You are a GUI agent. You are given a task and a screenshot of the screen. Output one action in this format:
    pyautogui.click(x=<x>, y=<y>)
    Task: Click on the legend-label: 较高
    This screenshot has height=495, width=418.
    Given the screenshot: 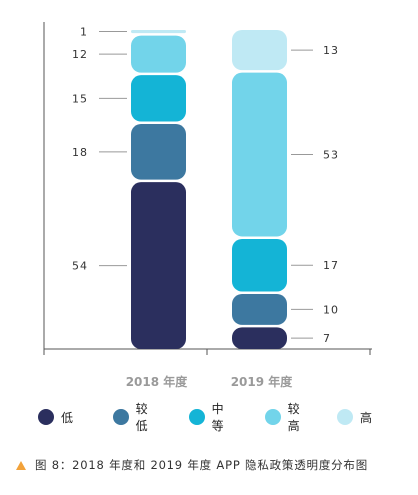 What is the action you would take?
    pyautogui.click(x=293, y=417)
    